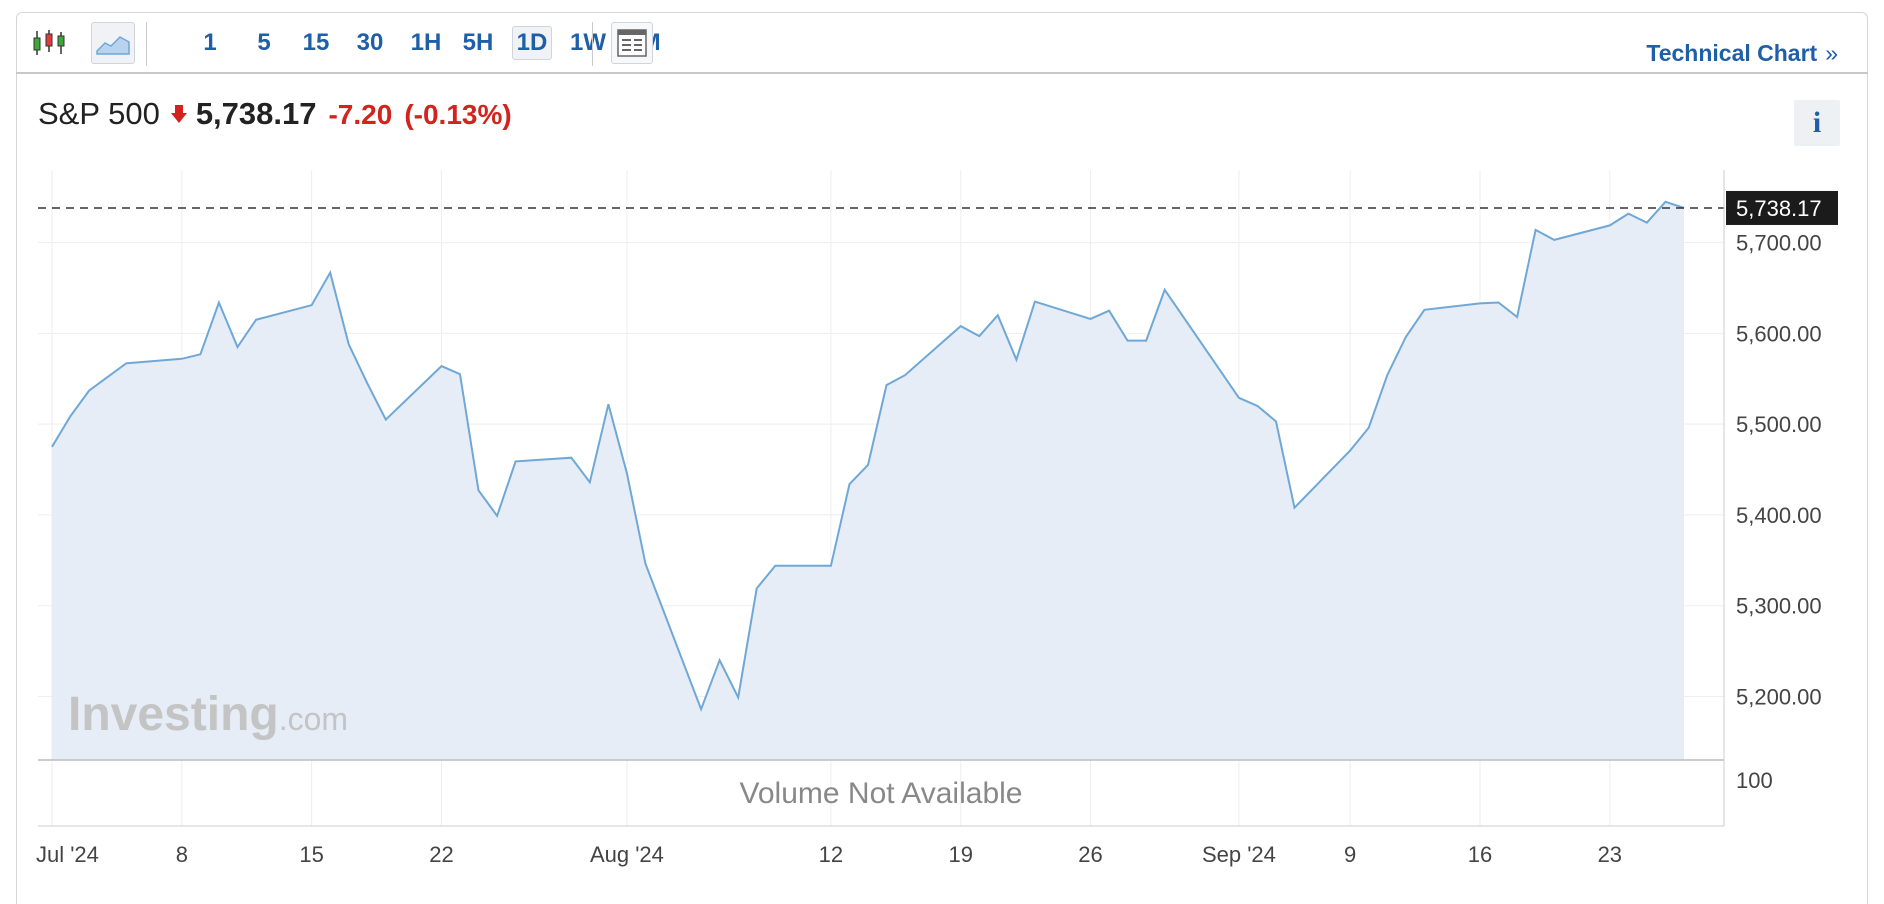  I want to click on y-tick-label: 5,600.00, so click(1779, 333).